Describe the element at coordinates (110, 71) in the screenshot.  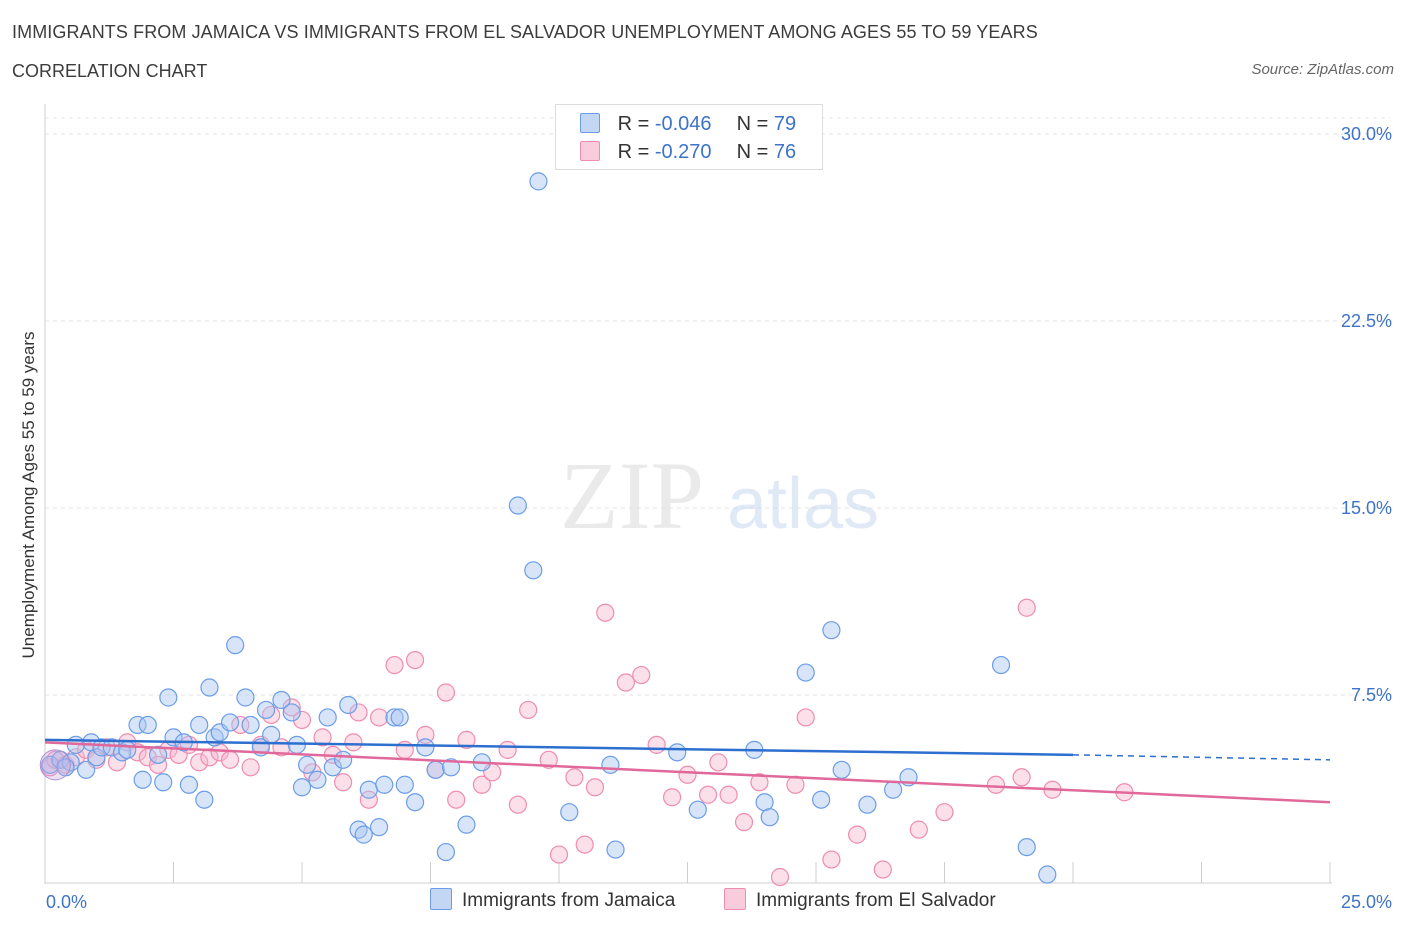
I see `chart-subtitle: CORRELATION CHART` at that location.